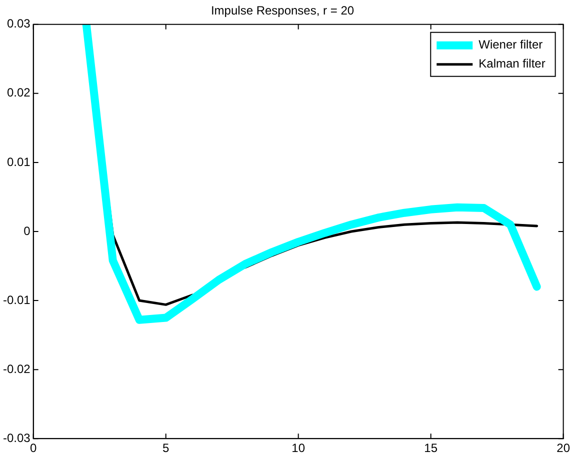  Describe the element at coordinates (512, 63) in the screenshot. I see `legend-label: Kalman filter` at that location.